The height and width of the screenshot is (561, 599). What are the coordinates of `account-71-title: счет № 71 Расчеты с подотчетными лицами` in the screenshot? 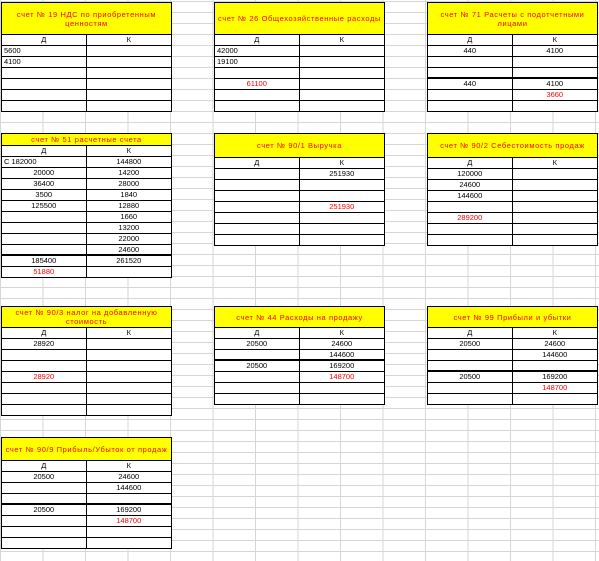 It's located at (512, 18).